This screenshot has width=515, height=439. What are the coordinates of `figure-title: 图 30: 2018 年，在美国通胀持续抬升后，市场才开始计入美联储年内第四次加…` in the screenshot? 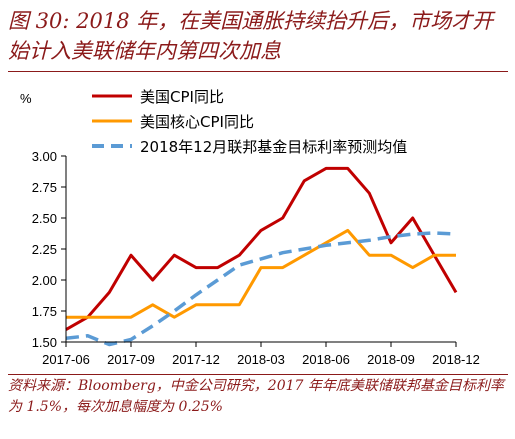 It's located at (251, 36).